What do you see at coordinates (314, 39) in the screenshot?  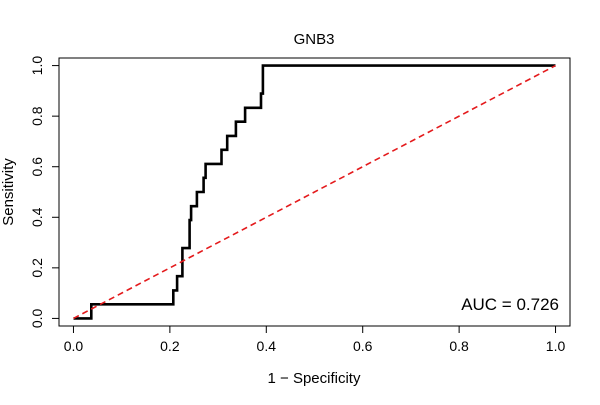 I see `chart-title: GNB3` at bounding box center [314, 39].